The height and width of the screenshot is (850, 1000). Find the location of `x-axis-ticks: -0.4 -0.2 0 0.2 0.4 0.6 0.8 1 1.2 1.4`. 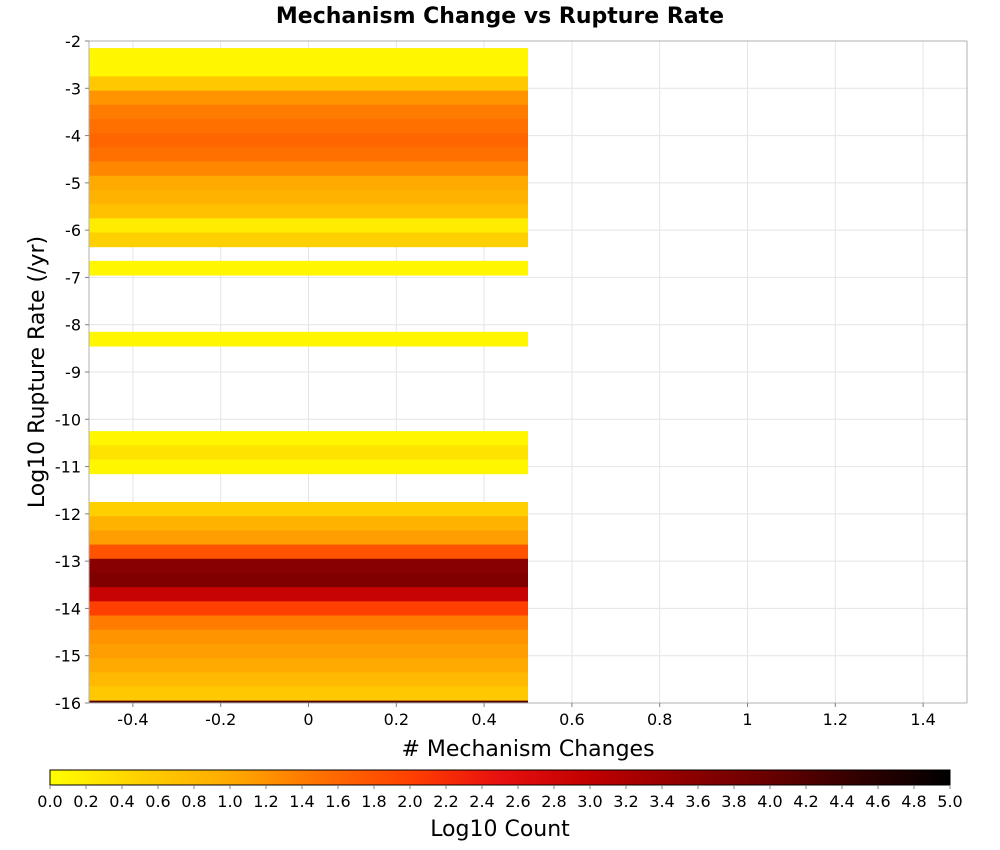

x-axis-ticks: -0.4 -0.2 0 0.2 0.4 0.6 0.8 1 1.2 1.4 is located at coordinates (526, 716).